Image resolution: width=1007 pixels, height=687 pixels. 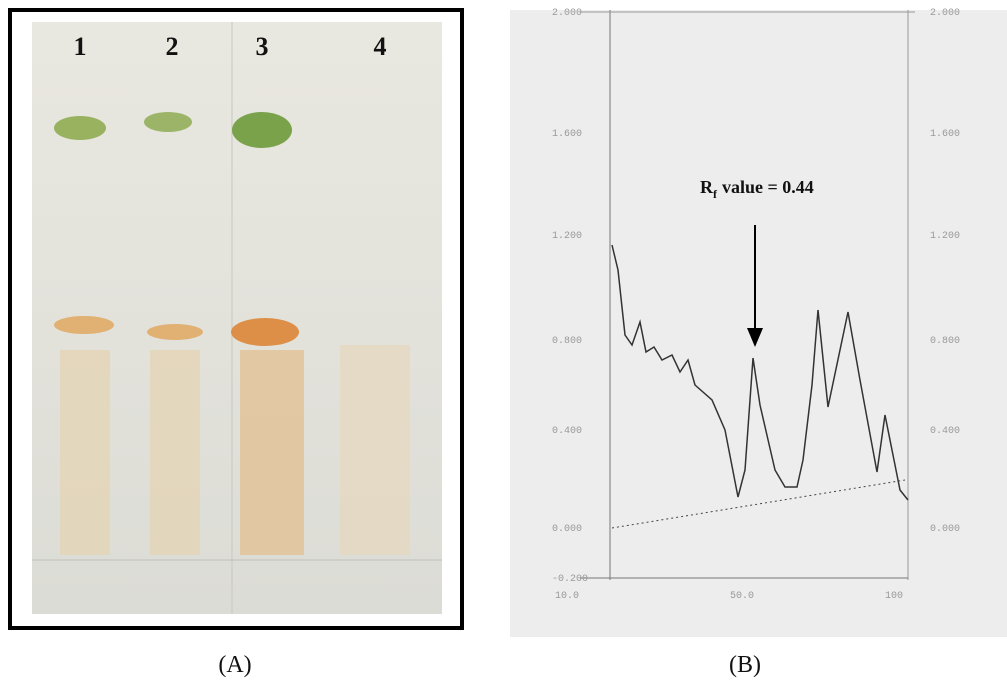 I want to click on arrow-head, so click(x=755, y=337).